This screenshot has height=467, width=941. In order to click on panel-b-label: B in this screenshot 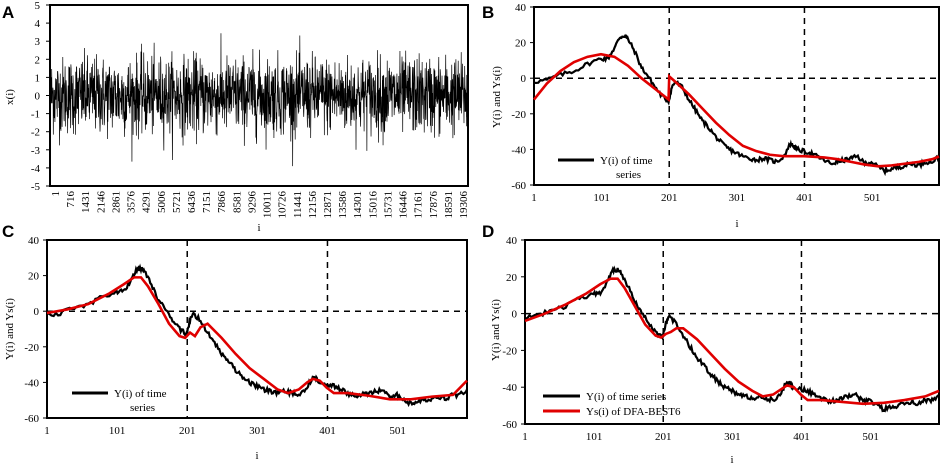, I will do `click(488, 12)`.